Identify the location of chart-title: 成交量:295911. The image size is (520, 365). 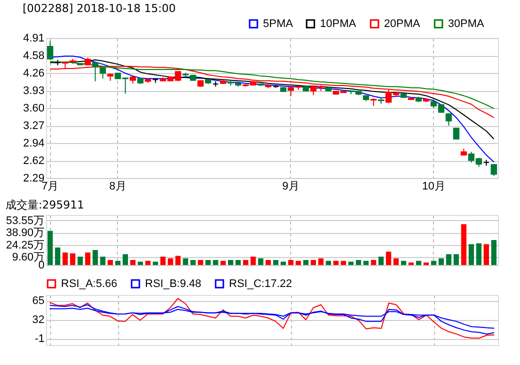
(44, 205).